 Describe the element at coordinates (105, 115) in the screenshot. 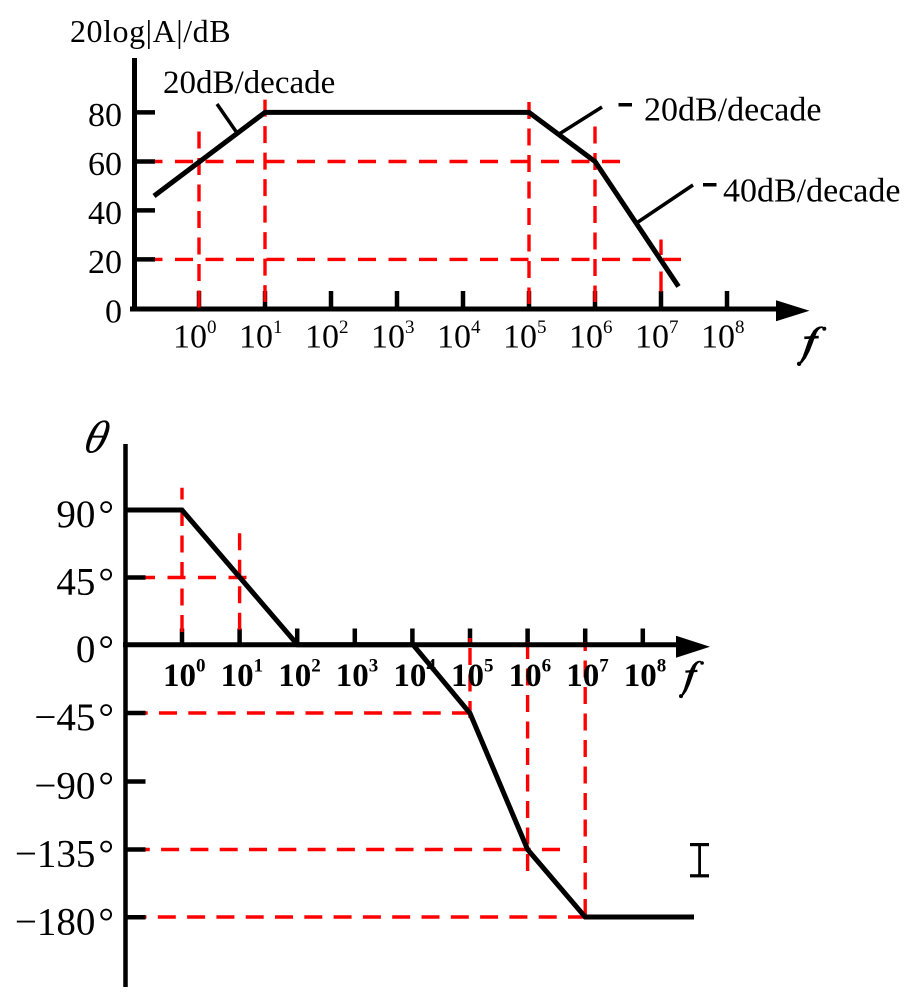

I see `svg-text: 80` at that location.